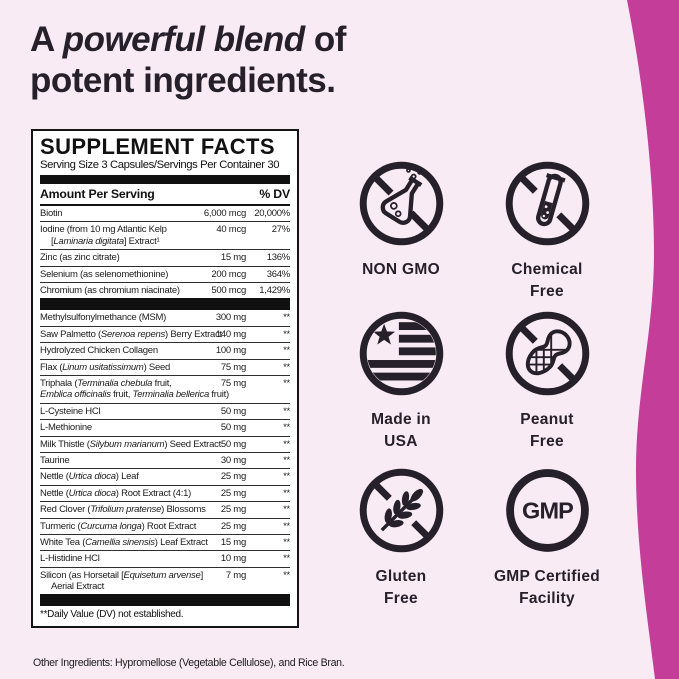 Image resolution: width=679 pixels, height=679 pixels. What do you see at coordinates (230, 351) in the screenshot?
I see `ingredient-amount: 100 mg` at bounding box center [230, 351].